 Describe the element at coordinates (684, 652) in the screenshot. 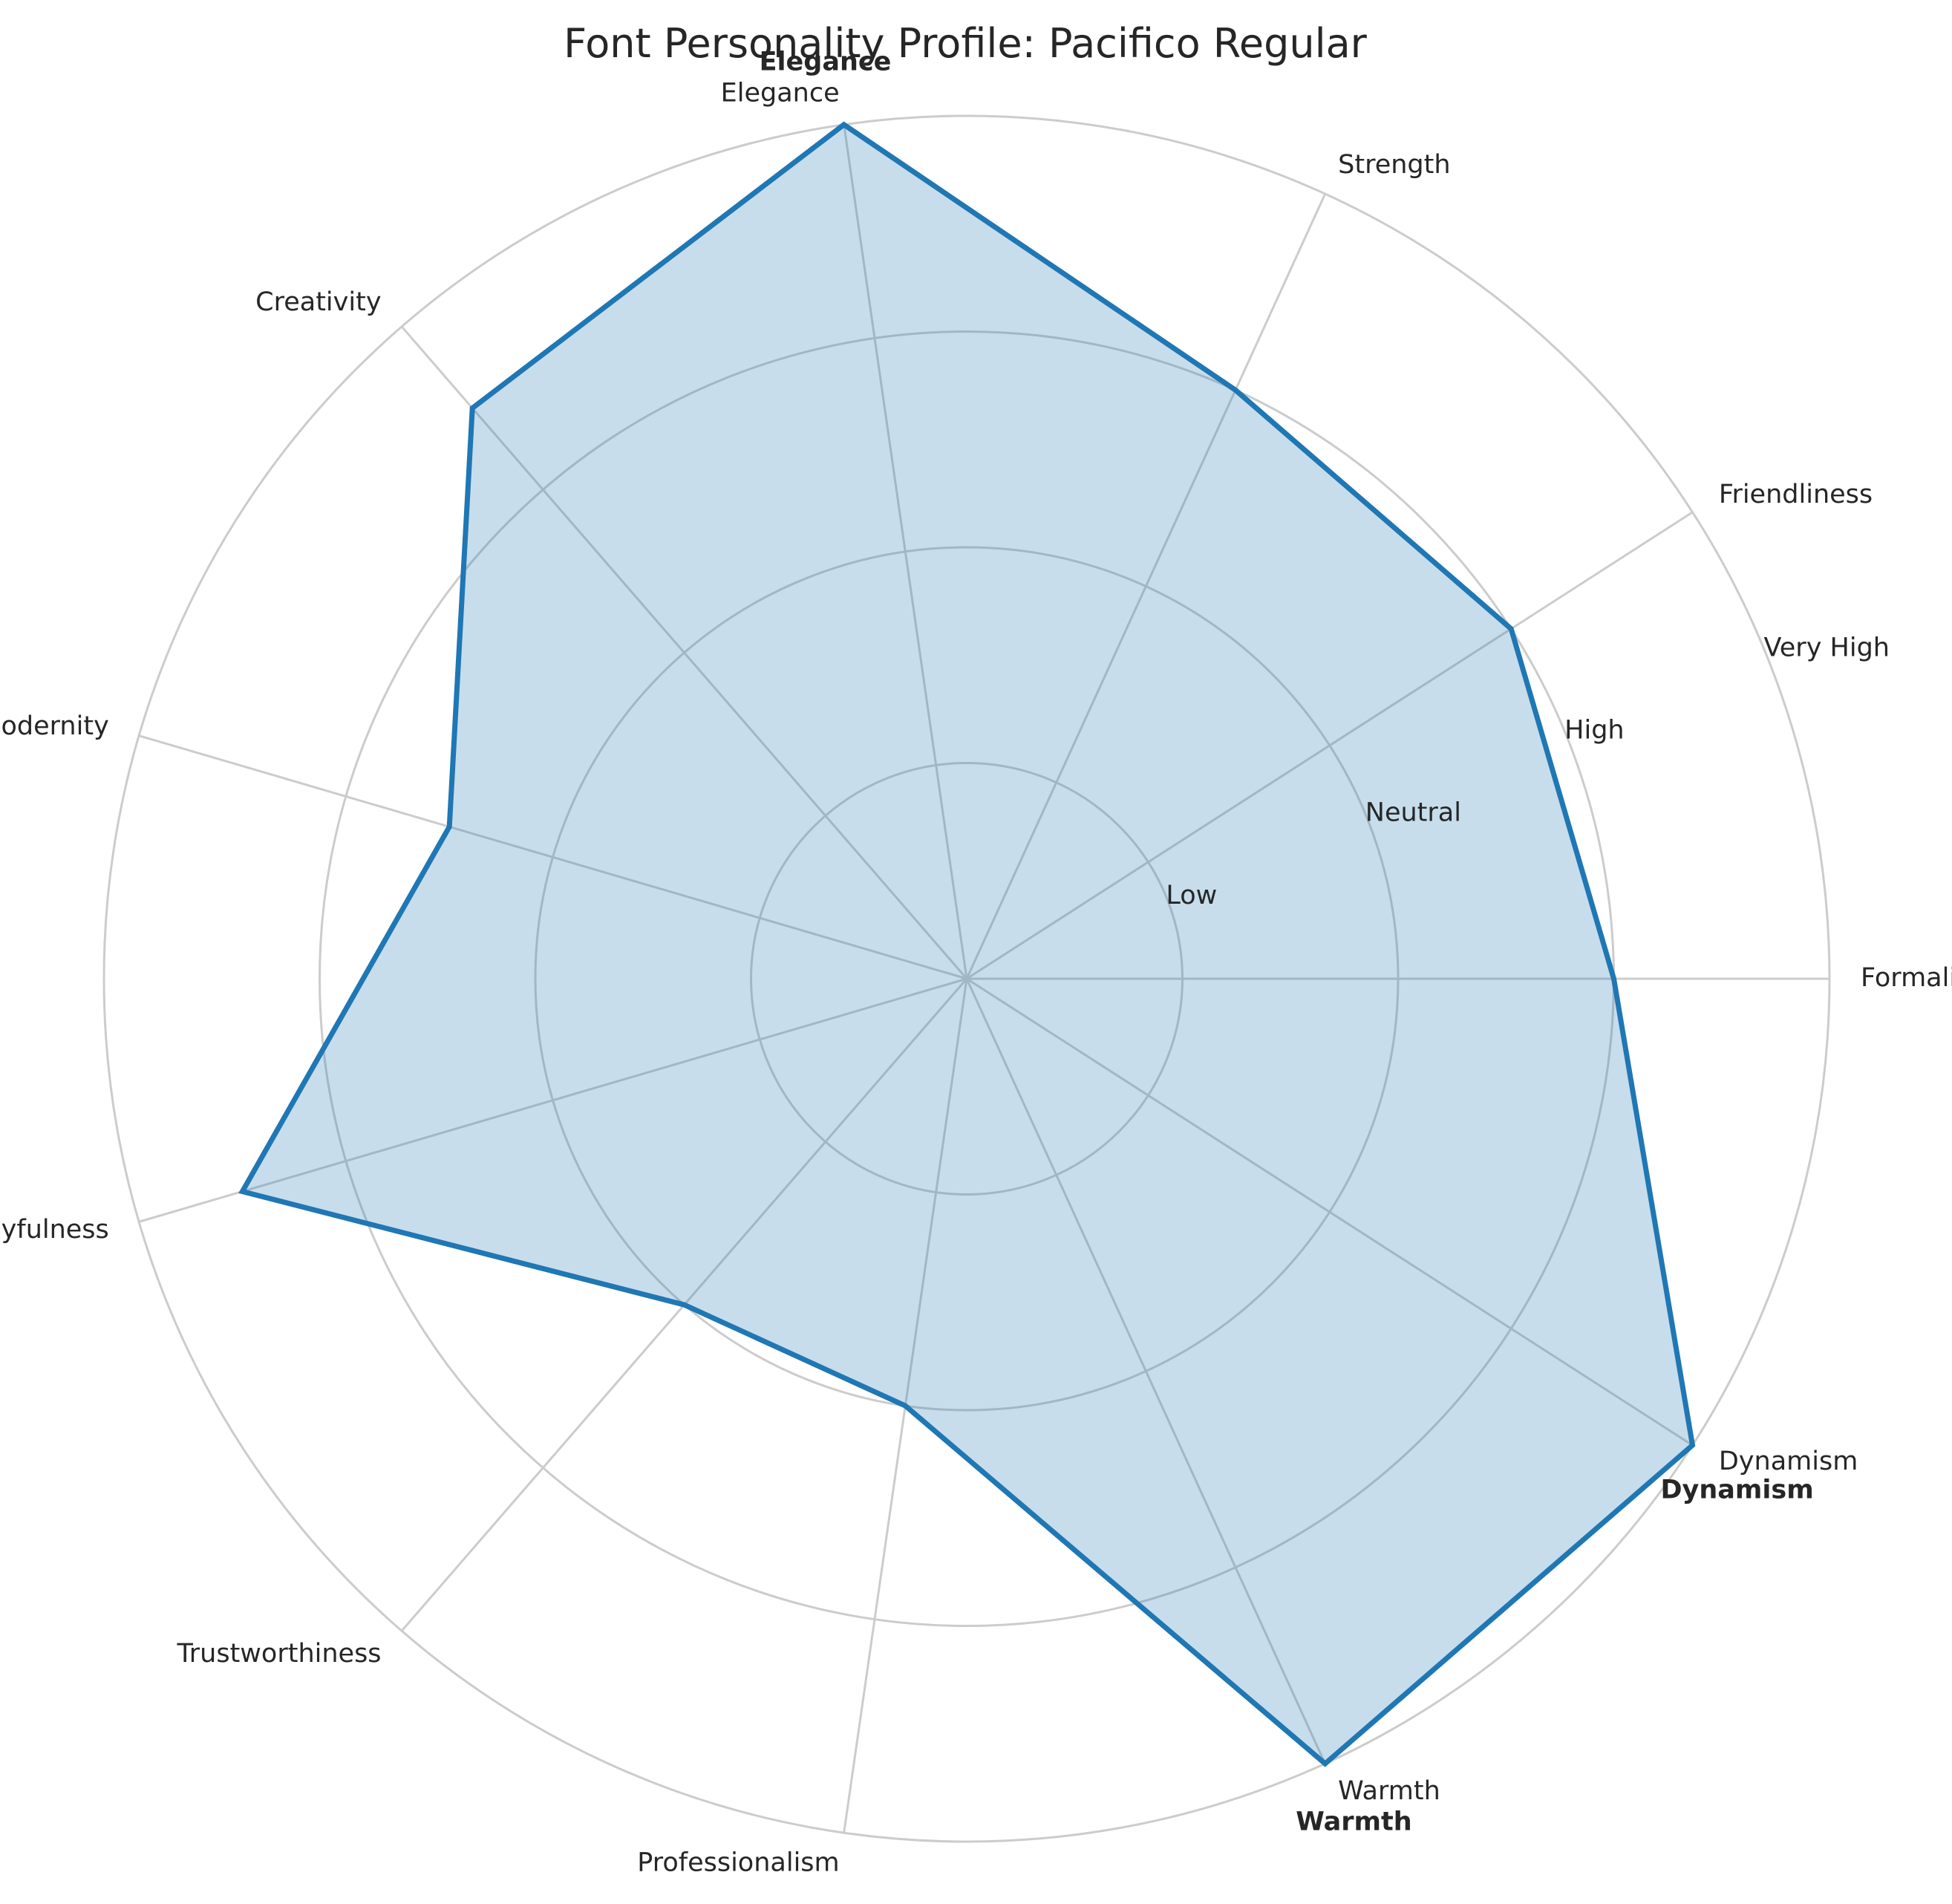

I see `spoke-creativity` at that location.